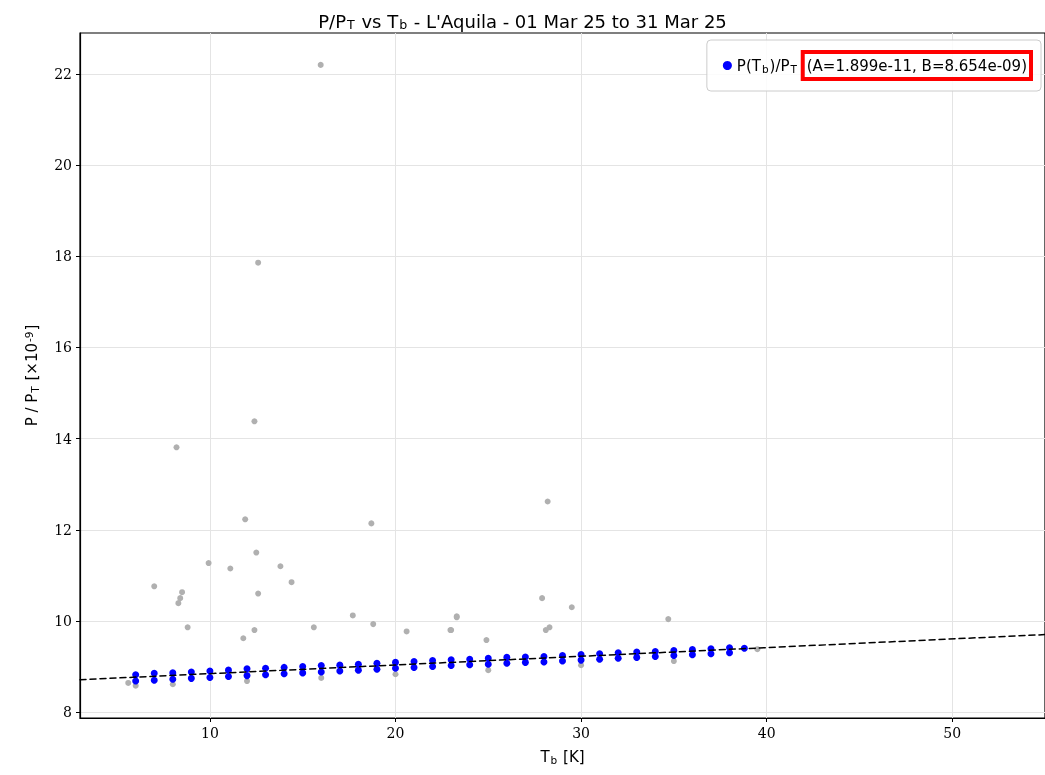 Image resolution: width=1045 pixels, height=775 pixels. Describe the element at coordinates (63, 620) in the screenshot. I see `y-tick-label: 10` at that location.